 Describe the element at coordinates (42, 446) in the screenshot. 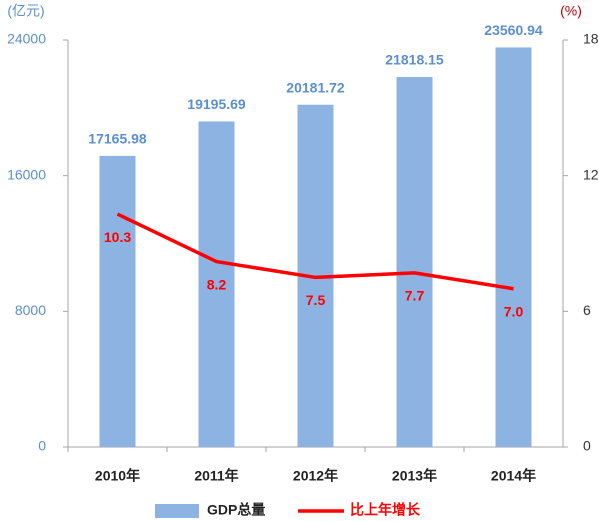

I see `y-tick-label: 0` at that location.